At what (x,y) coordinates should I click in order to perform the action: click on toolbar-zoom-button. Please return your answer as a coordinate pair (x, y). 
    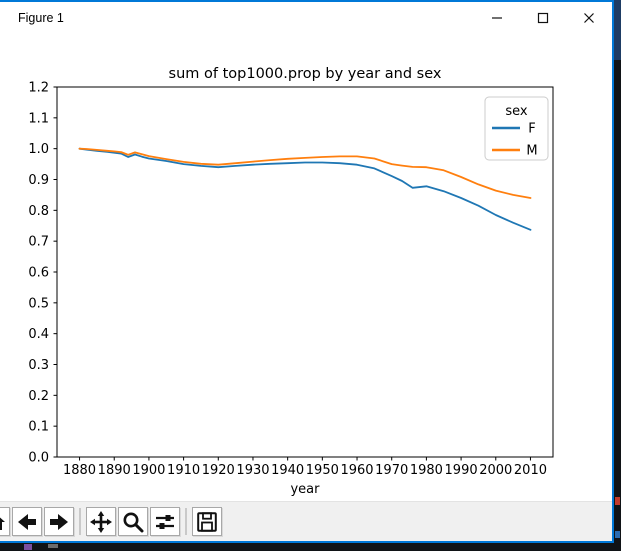
    Looking at the image, I should click on (133, 521).